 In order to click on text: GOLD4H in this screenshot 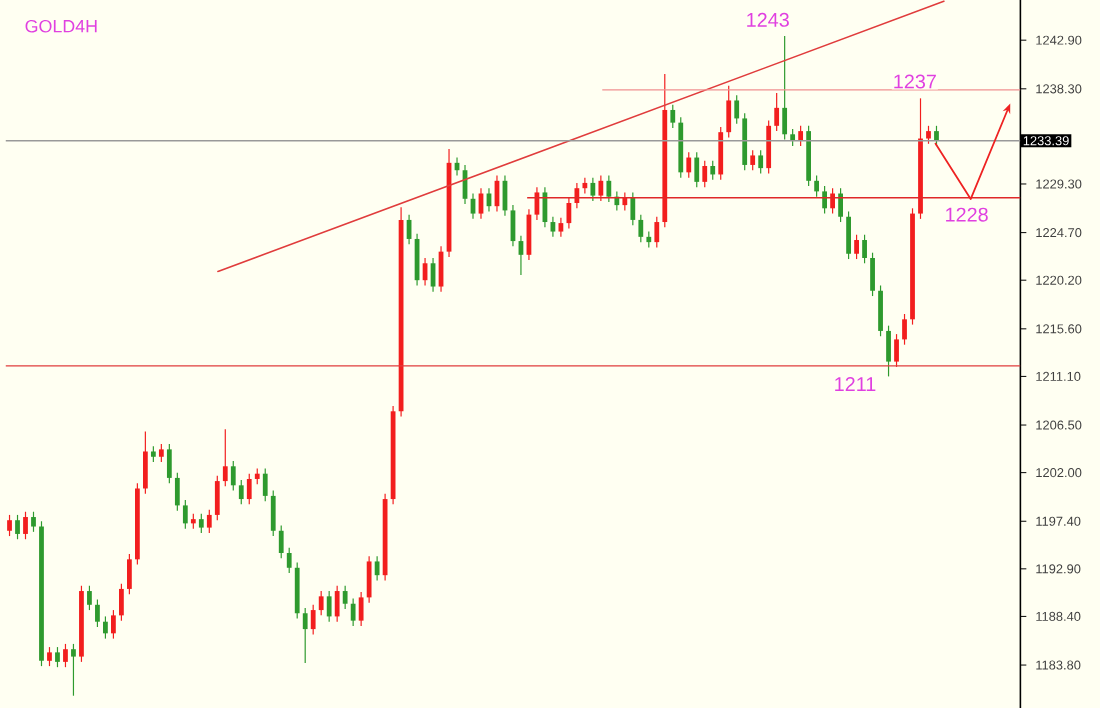, I will do `click(61, 26)`.